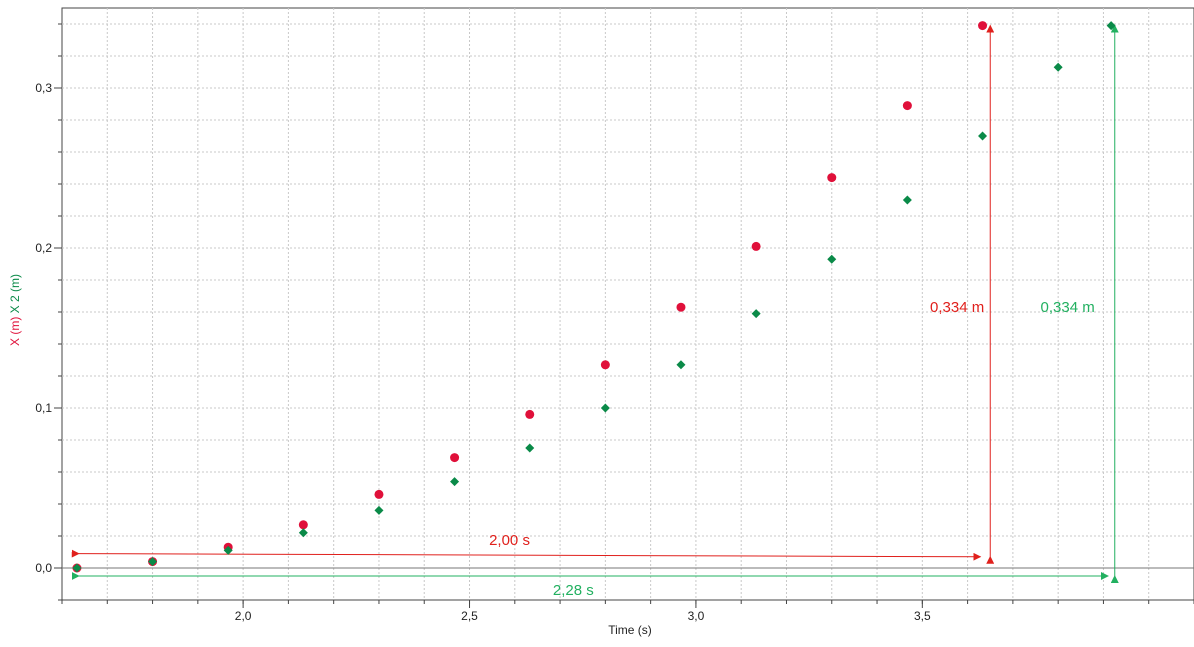 The width and height of the screenshot is (1194, 647). What do you see at coordinates (15, 293) in the screenshot?
I see `y-axis-title-x2: X 2 (m)` at bounding box center [15, 293].